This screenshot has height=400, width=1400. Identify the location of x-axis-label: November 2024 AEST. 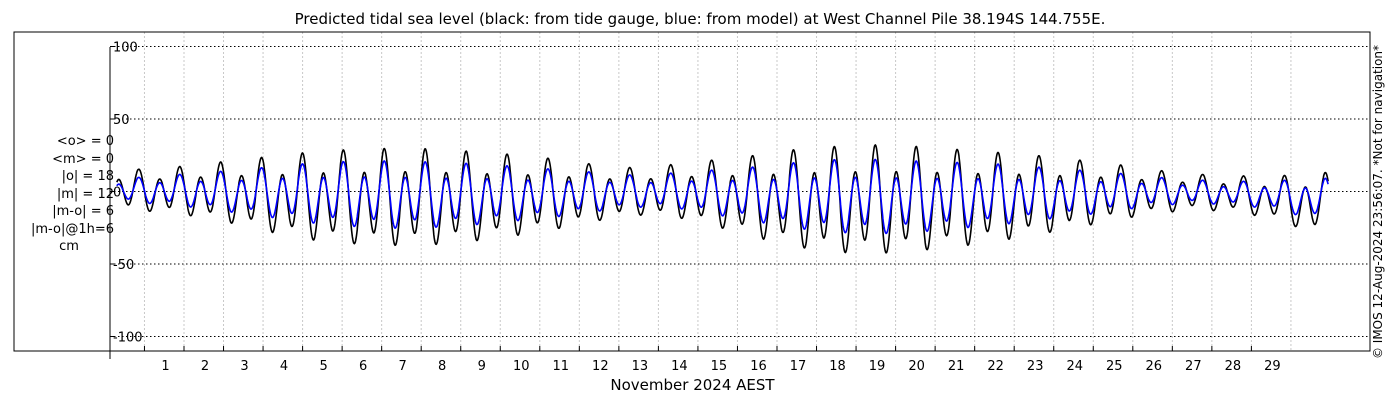
(692, 385).